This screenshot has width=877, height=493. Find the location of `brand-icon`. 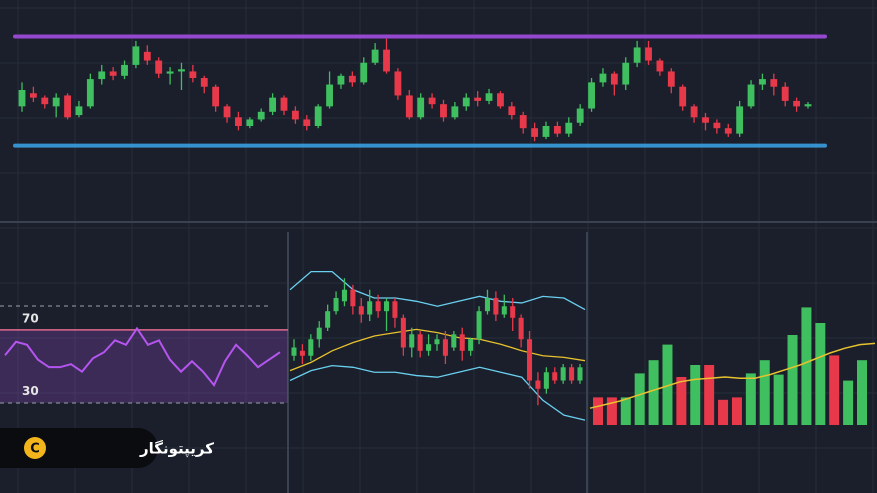

brand-icon is located at coordinates (35, 448).